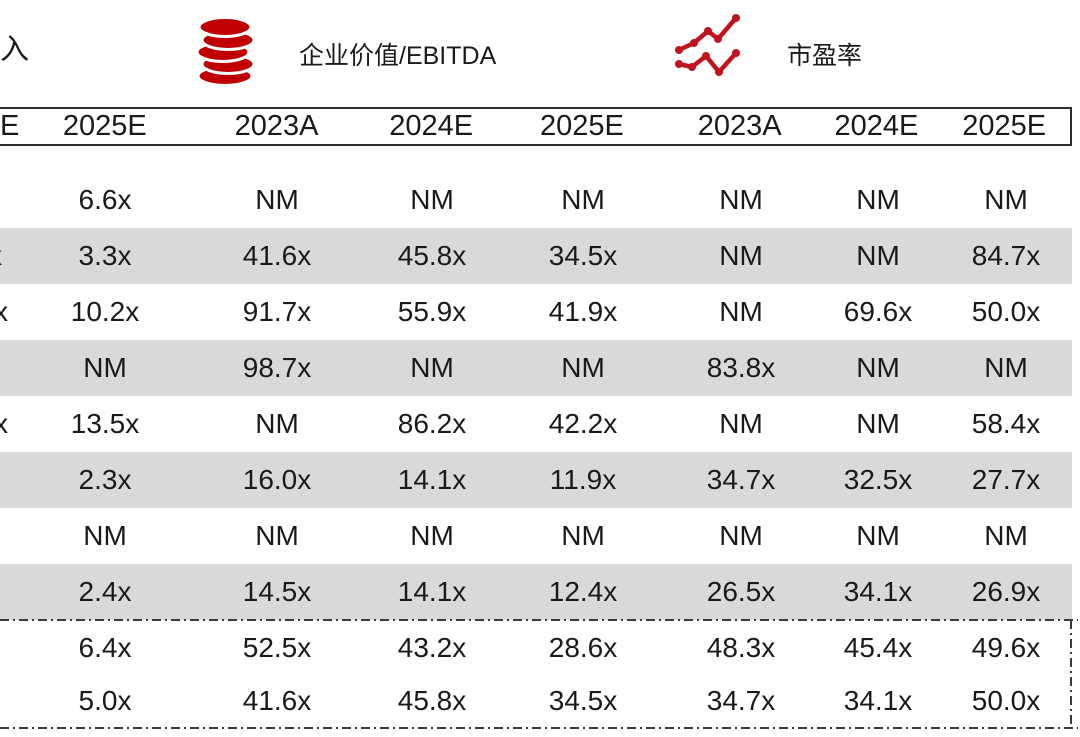  I want to click on table-cell: 5.0x, so click(105, 700).